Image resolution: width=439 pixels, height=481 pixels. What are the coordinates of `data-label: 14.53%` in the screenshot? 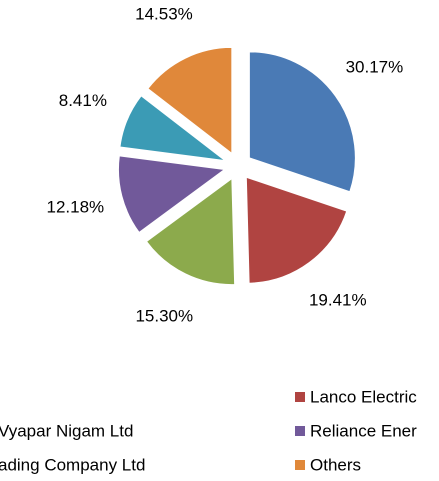 It's located at (164, 14).